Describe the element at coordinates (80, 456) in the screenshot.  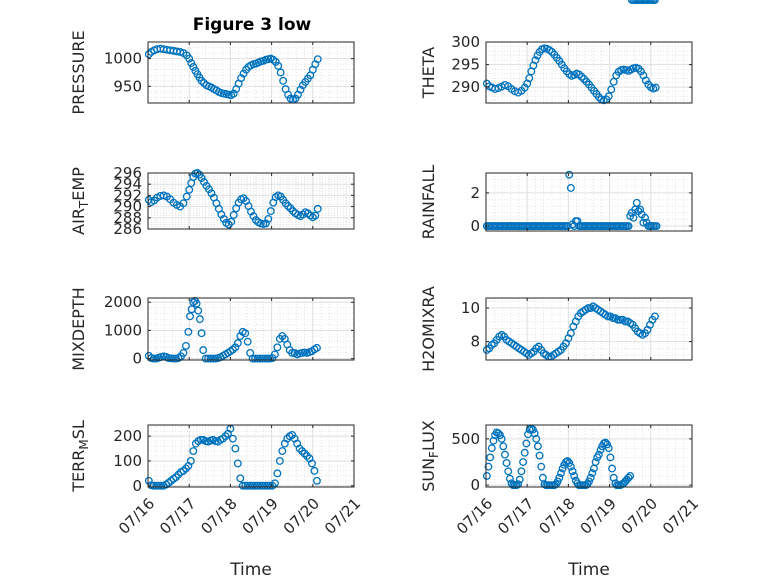
I see `y-axis-label: TERRMSL` at that location.